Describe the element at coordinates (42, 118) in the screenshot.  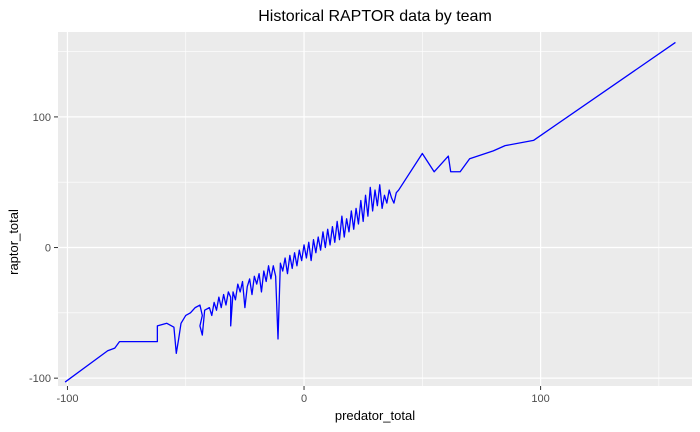
I see `y-tick-label: 100` at that location.